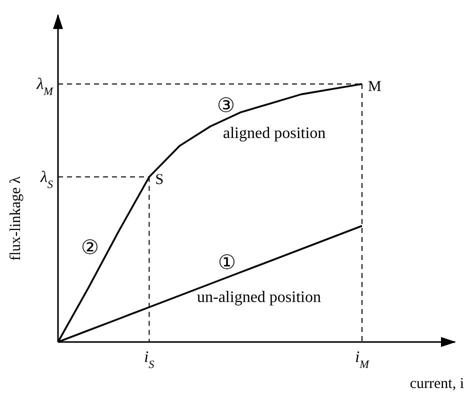 Image resolution: width=474 pixels, height=409 pixels. Describe the element at coordinates (90, 248) in the screenshot. I see `annotation: ②` at that location.